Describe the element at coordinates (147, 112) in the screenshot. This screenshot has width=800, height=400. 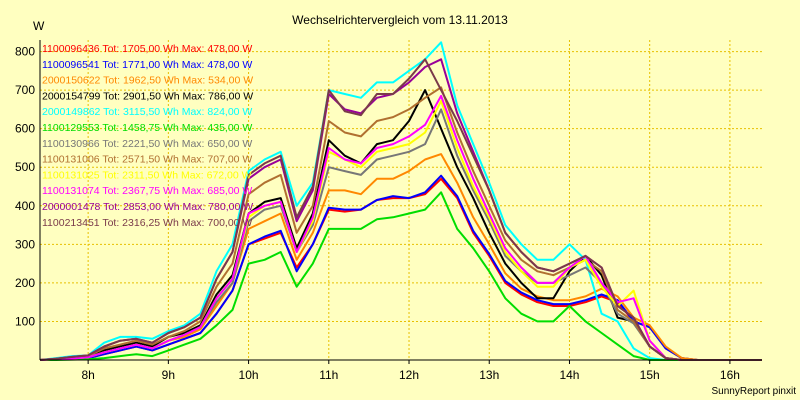
I see `legend-entry-4: 2000149862 Tot: 3115,50 Wh Max: 824,00 W` at that location.